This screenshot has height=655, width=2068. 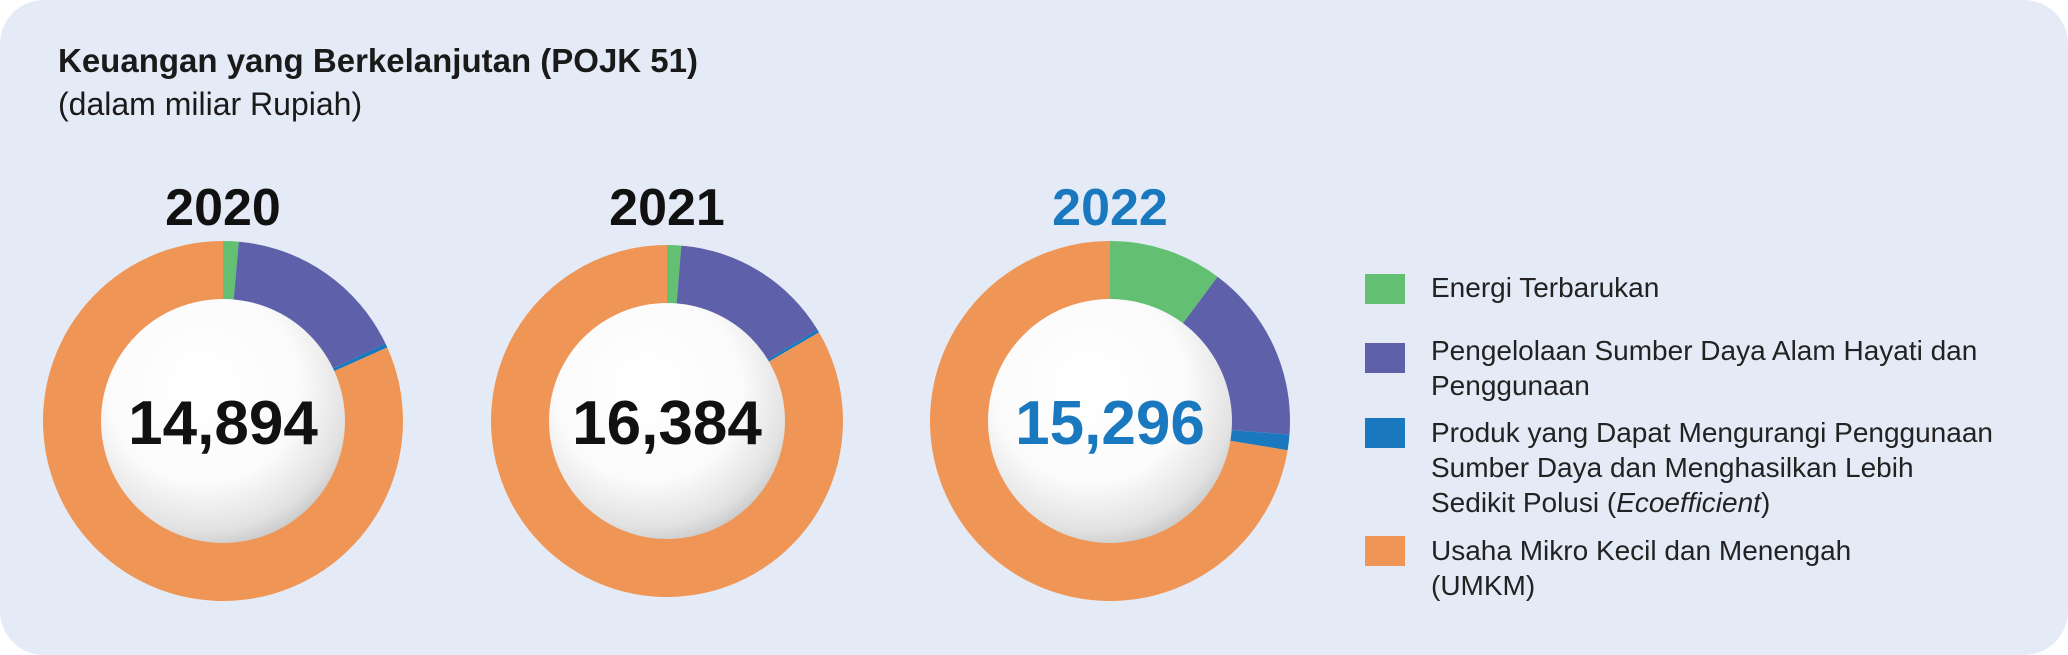 I want to click on total-label-2020: 14,894, so click(x=223, y=423).